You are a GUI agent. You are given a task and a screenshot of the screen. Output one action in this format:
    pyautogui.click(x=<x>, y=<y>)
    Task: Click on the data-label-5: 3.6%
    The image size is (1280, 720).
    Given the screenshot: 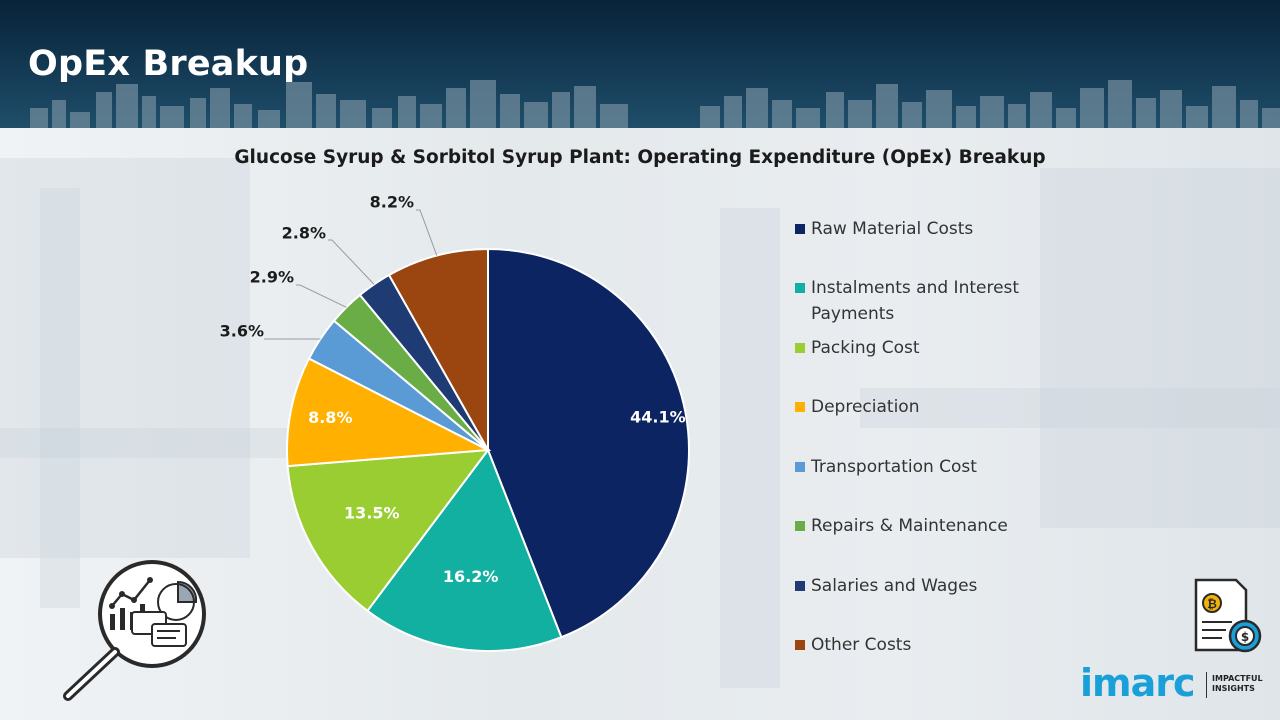 What is the action you would take?
    pyautogui.click(x=242, y=331)
    